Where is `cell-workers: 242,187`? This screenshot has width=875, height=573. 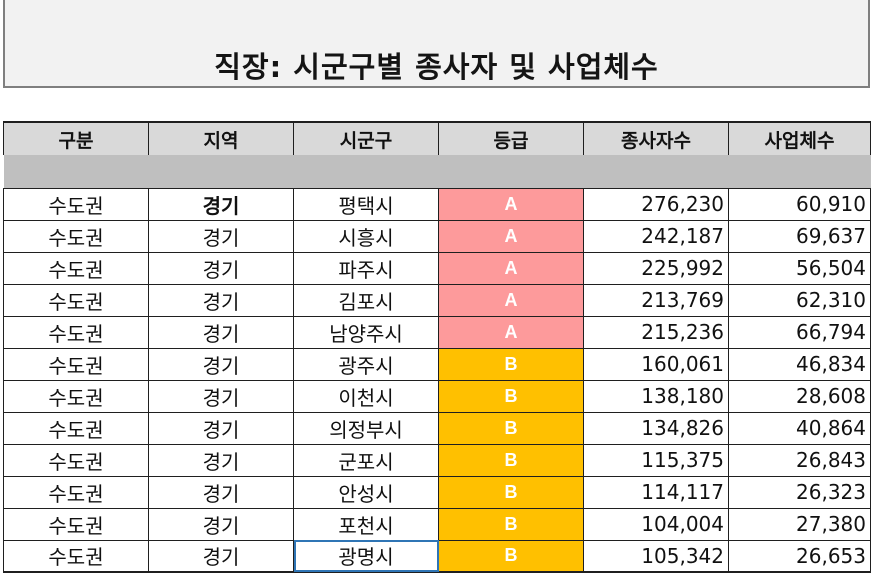
cell-workers: 242,187 is located at coordinates (656, 236).